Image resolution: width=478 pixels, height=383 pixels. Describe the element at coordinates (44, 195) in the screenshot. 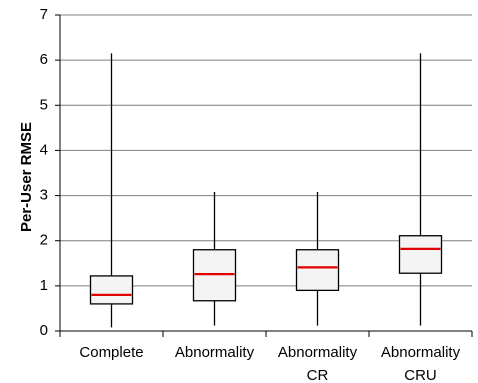

I see `y-tick-label: 3` at that location.